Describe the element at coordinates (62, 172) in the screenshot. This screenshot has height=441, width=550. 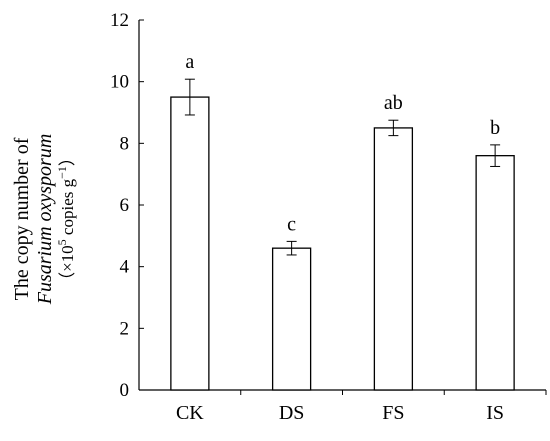
I see `y-axis-unit-inverse-exponent: −1` at that location.